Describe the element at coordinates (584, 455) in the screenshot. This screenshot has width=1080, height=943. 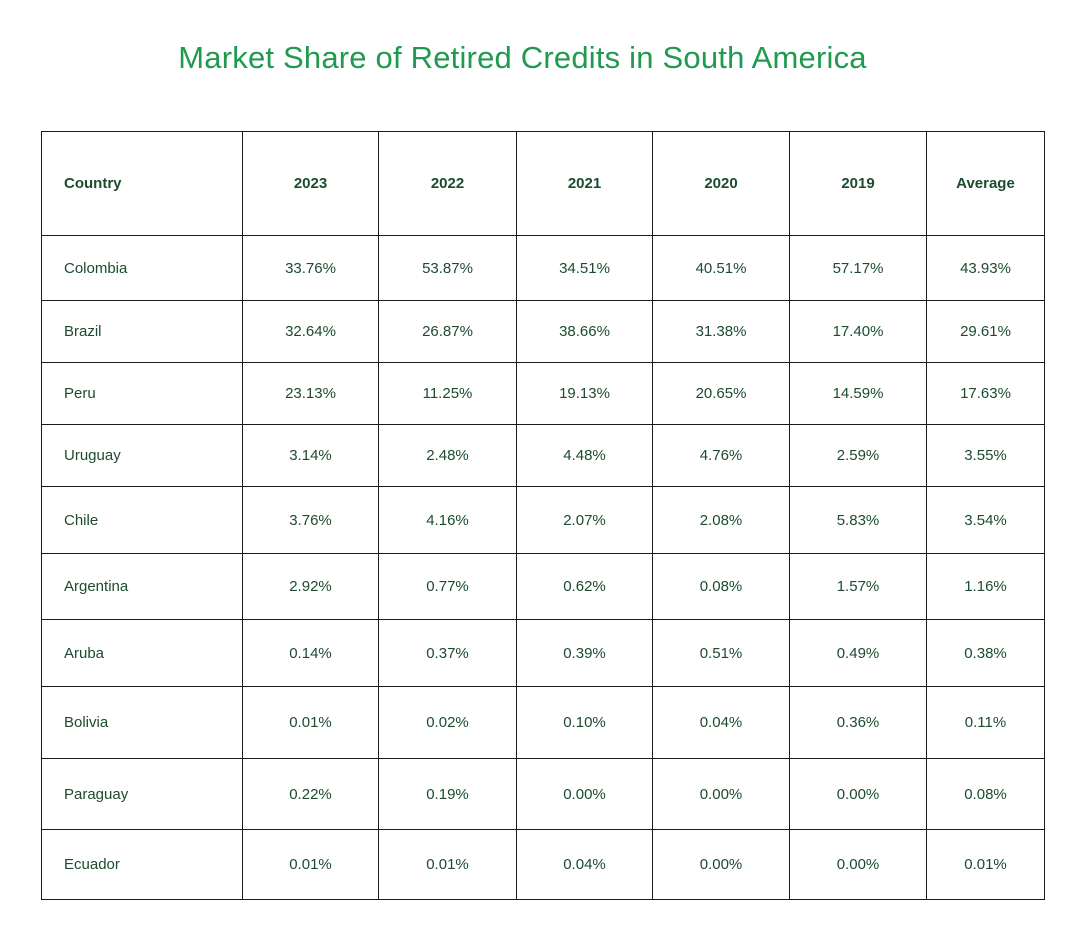
I see `value-cell: 4.48%` at that location.